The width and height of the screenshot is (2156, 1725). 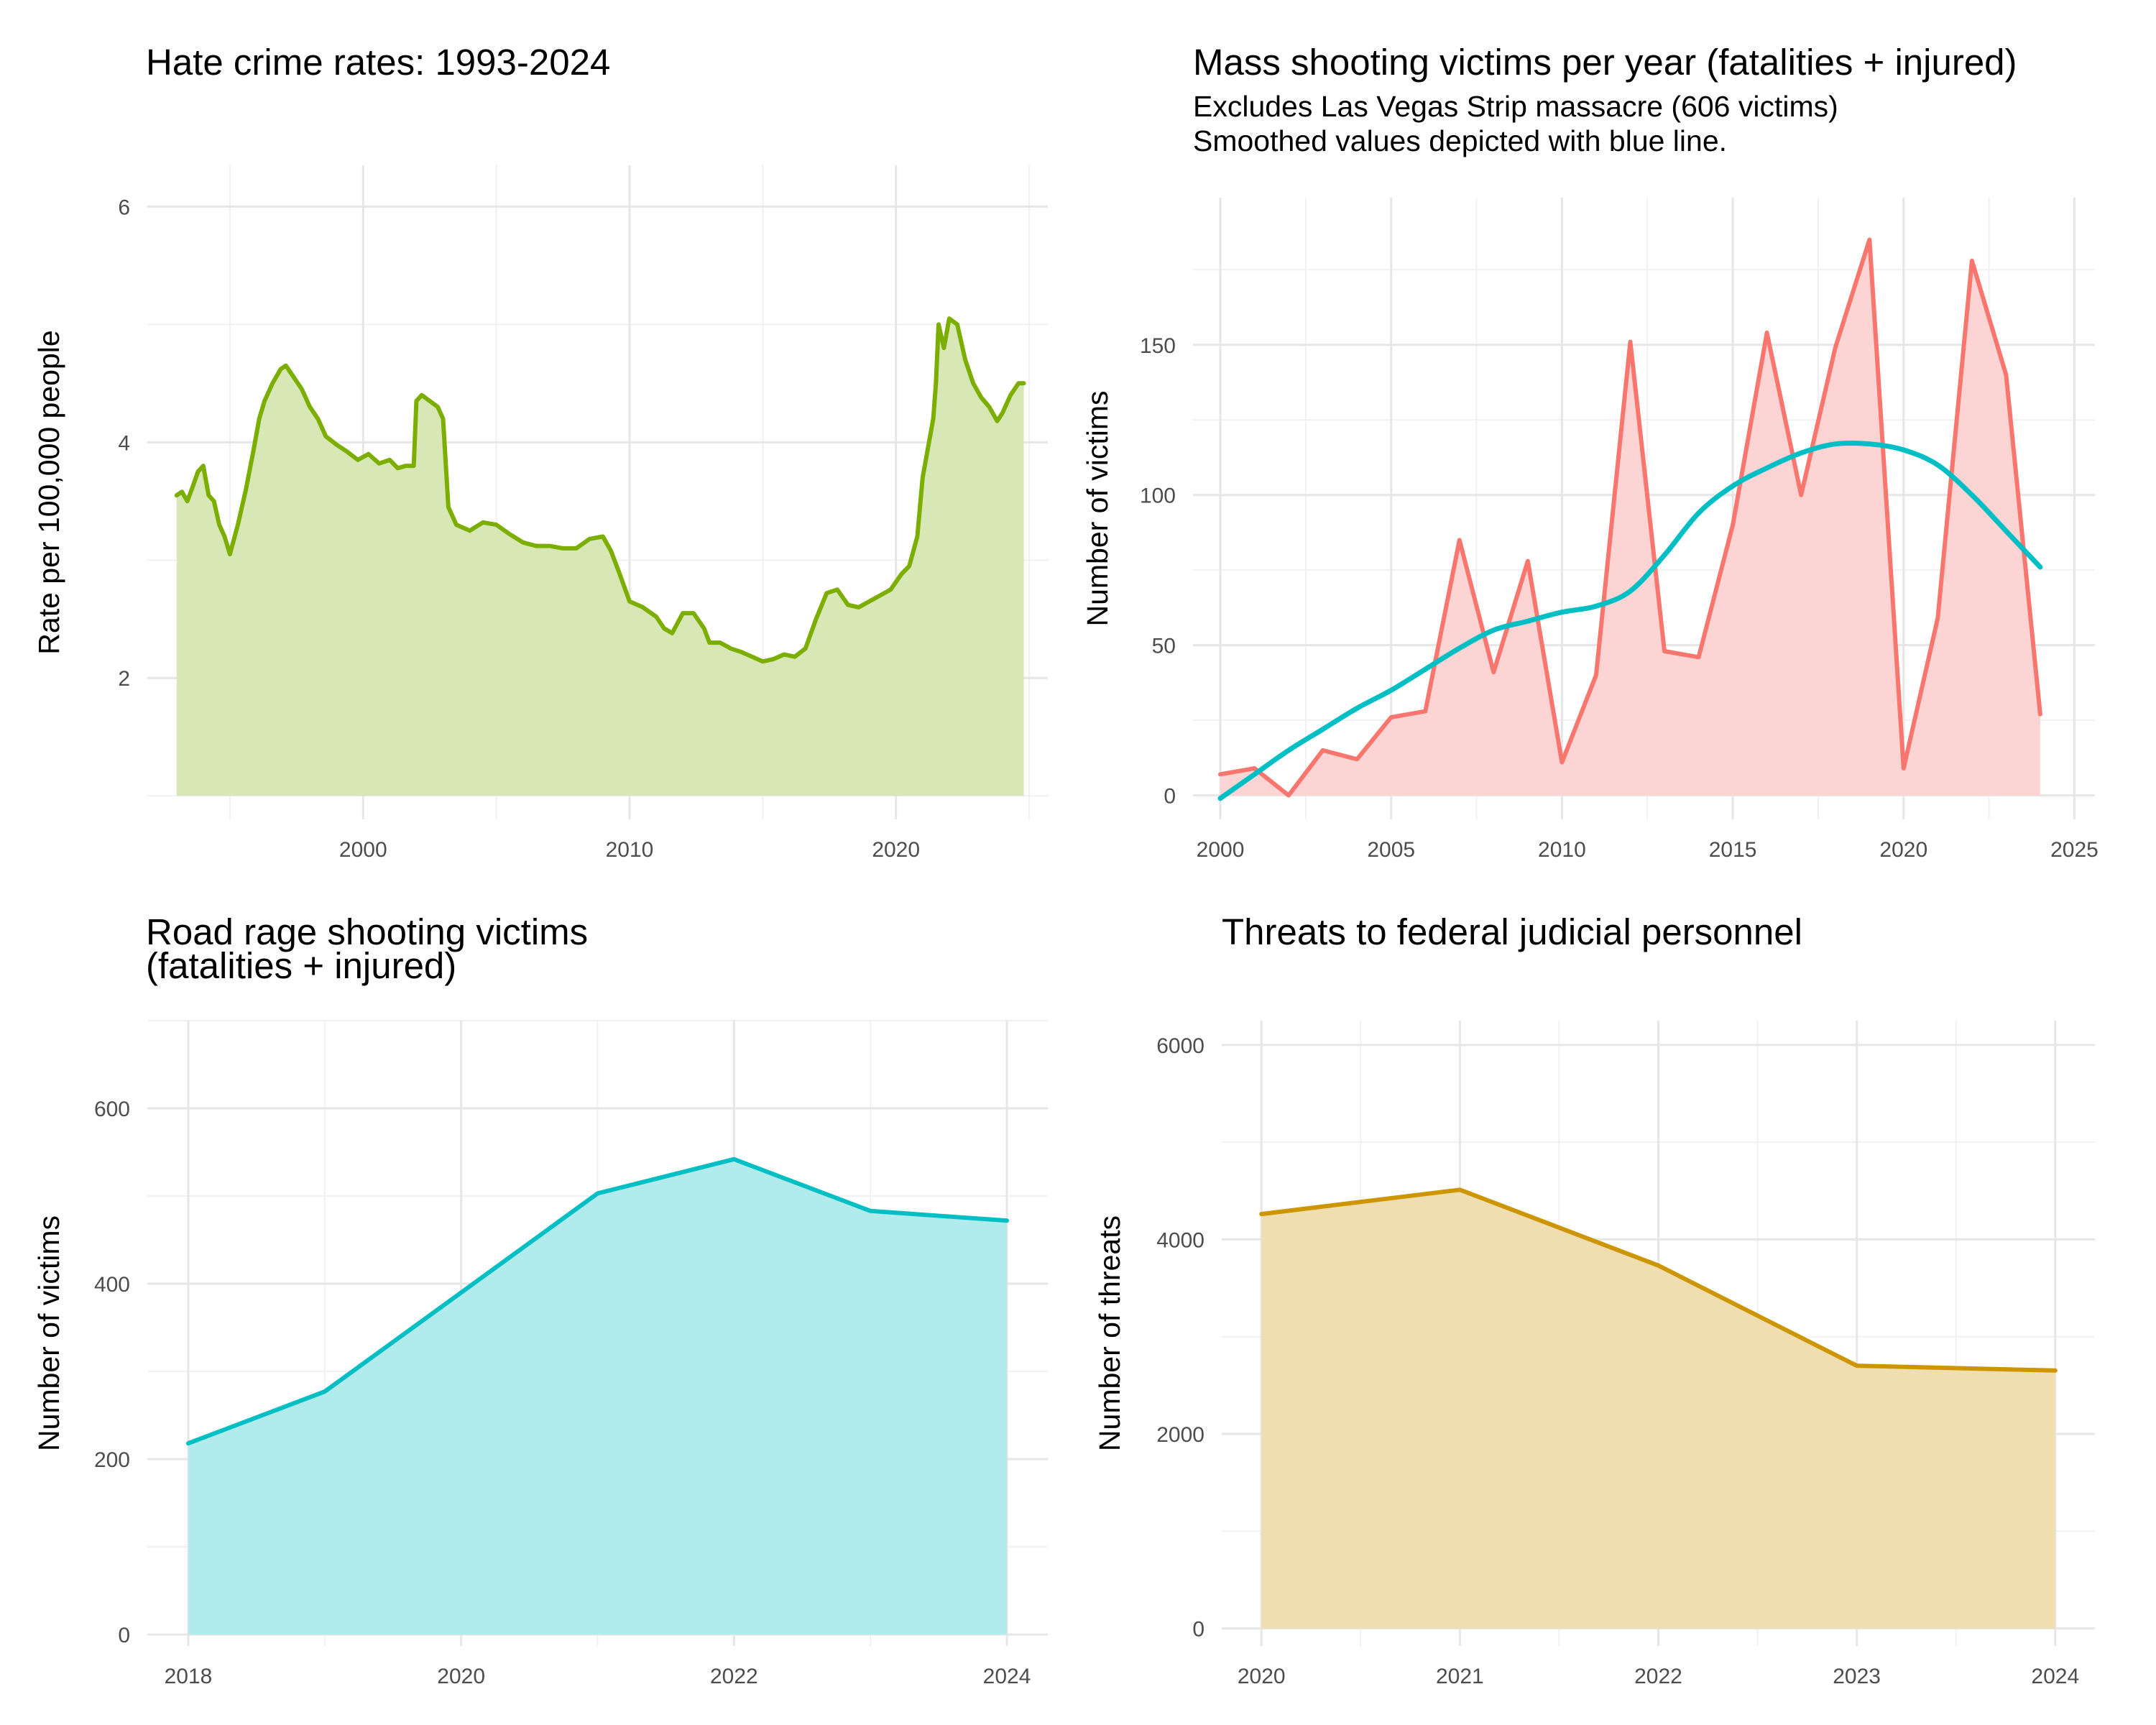 What do you see at coordinates (1512, 931) in the screenshot?
I see `judicial-chart-title: Threats to federal judicial personnel` at bounding box center [1512, 931].